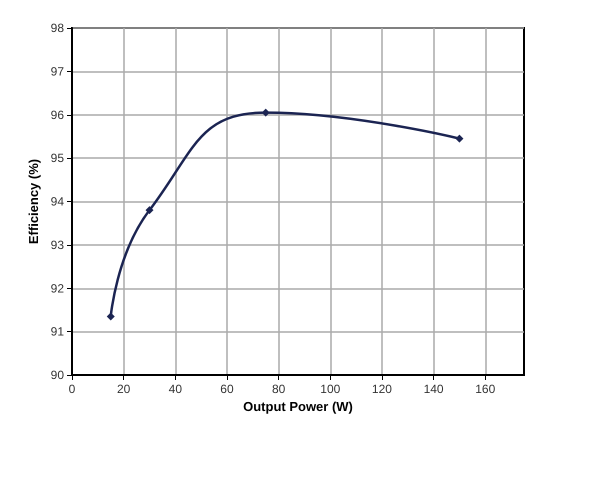 This screenshot has height=480, width=600. What do you see at coordinates (57, 331) in the screenshot?
I see `y-tick-label: 91` at bounding box center [57, 331].